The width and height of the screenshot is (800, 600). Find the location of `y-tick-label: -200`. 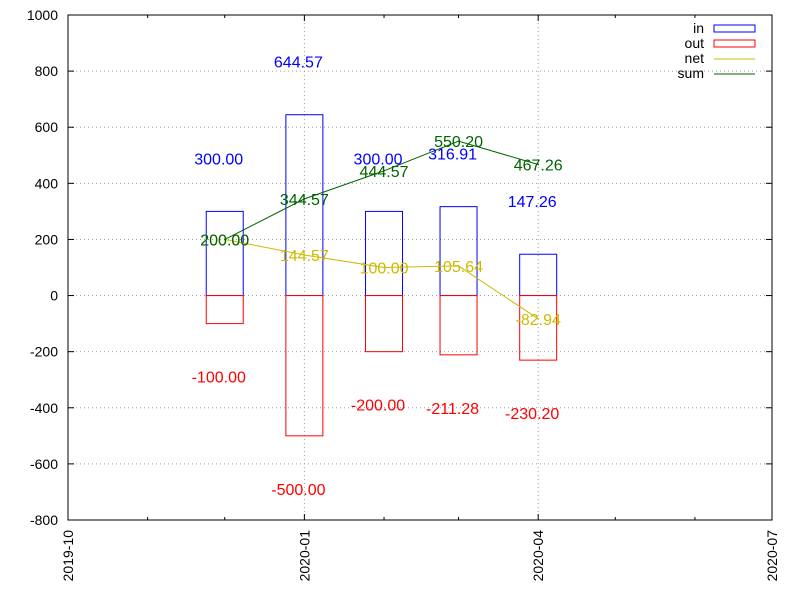

y-tick-label: -200 is located at coordinates (44, 352).